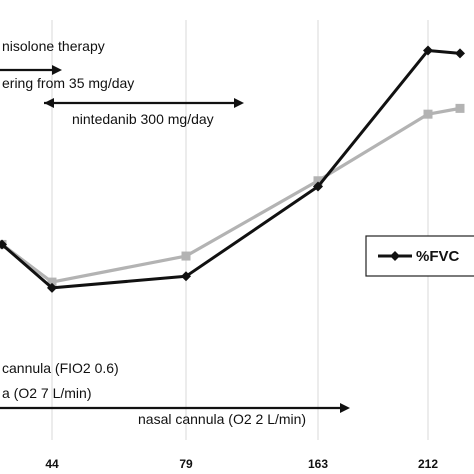 The image size is (474, 474). Describe the element at coordinates (318, 464) in the screenshot. I see `x-tick-label: 163` at that location.